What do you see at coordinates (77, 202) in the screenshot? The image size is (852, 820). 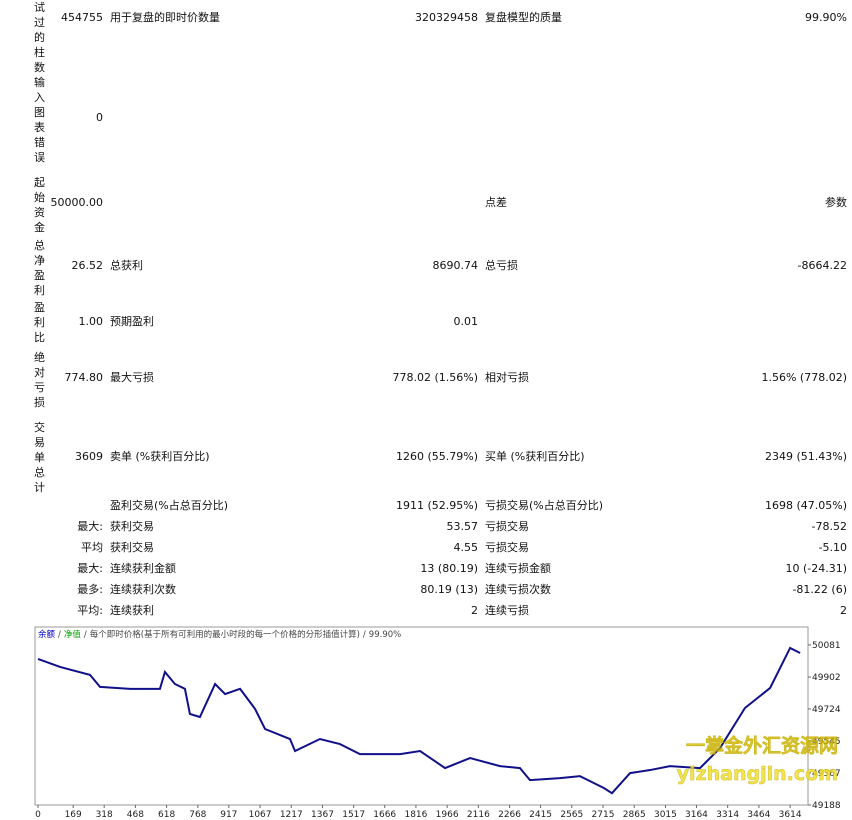 I see `row-value: 50000.00` at bounding box center [77, 202].